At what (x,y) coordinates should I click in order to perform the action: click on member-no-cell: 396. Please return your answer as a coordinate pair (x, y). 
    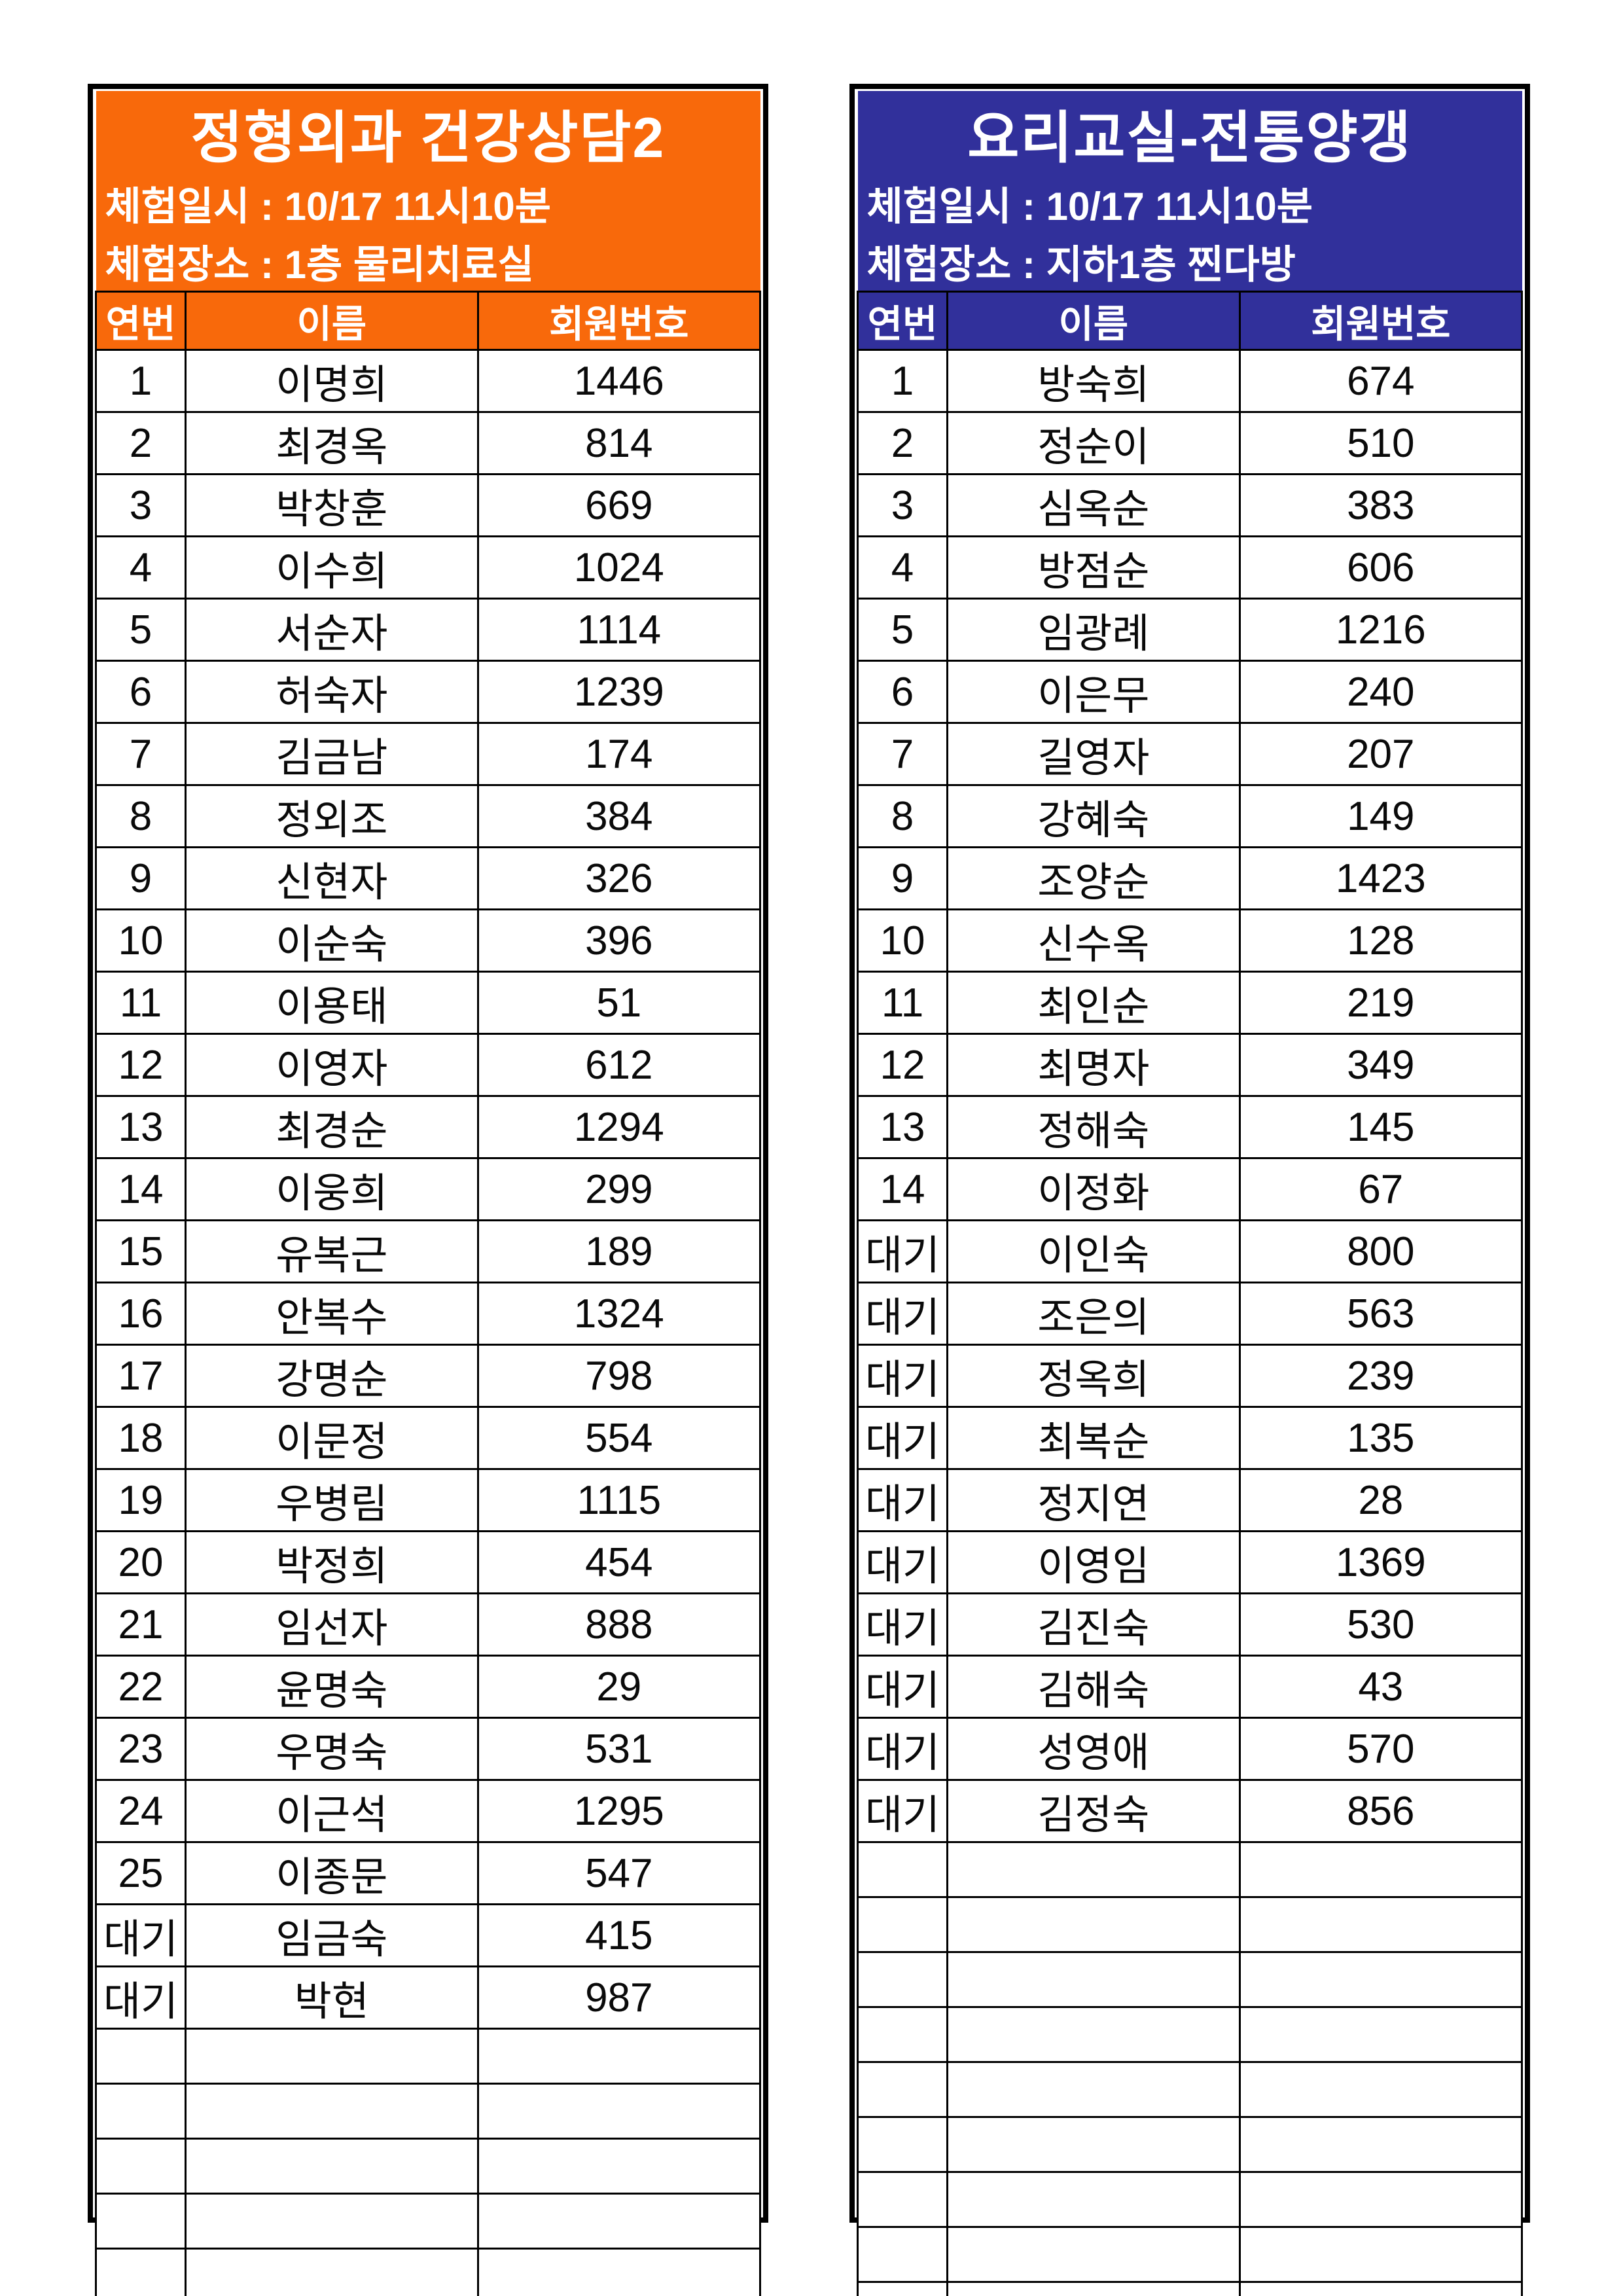
    Looking at the image, I should click on (619, 940).